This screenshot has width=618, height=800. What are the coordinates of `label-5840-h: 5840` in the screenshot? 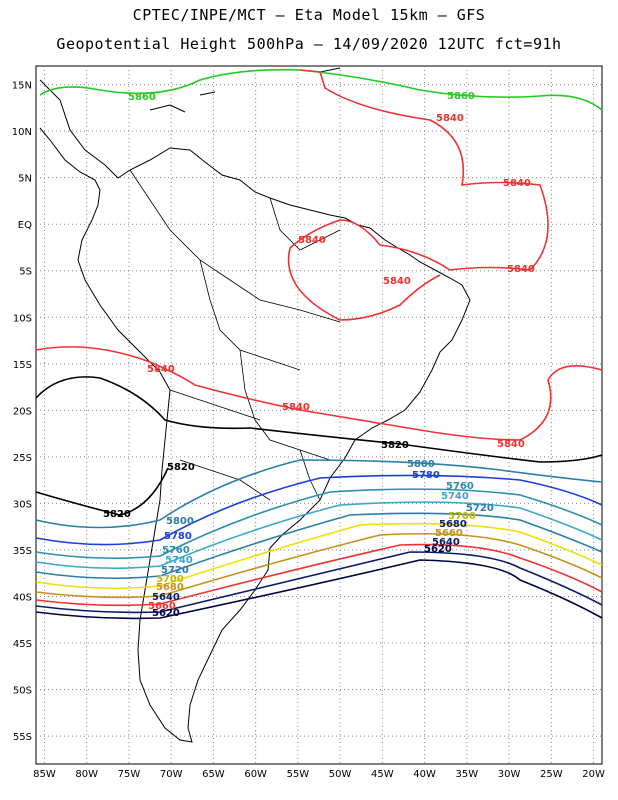 It's located at (511, 444).